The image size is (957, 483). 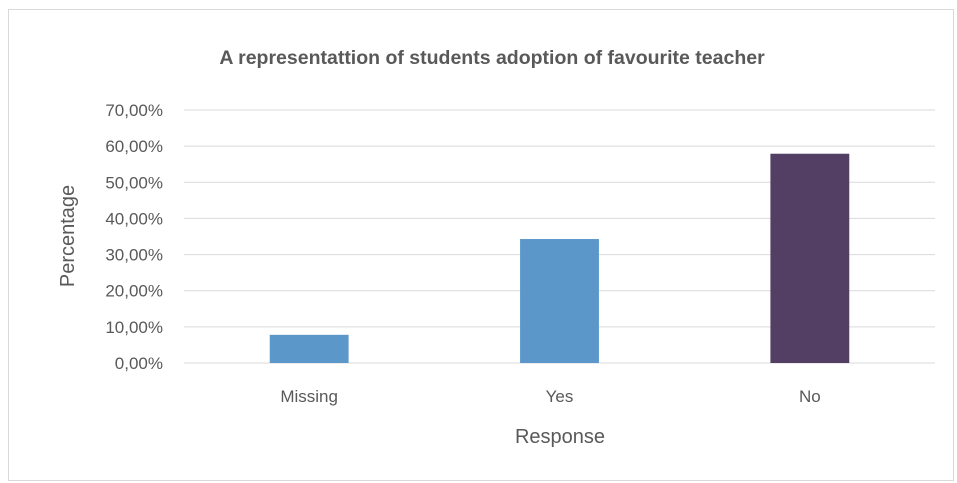 I want to click on y-tick-label: 50,00%, so click(x=134, y=182).